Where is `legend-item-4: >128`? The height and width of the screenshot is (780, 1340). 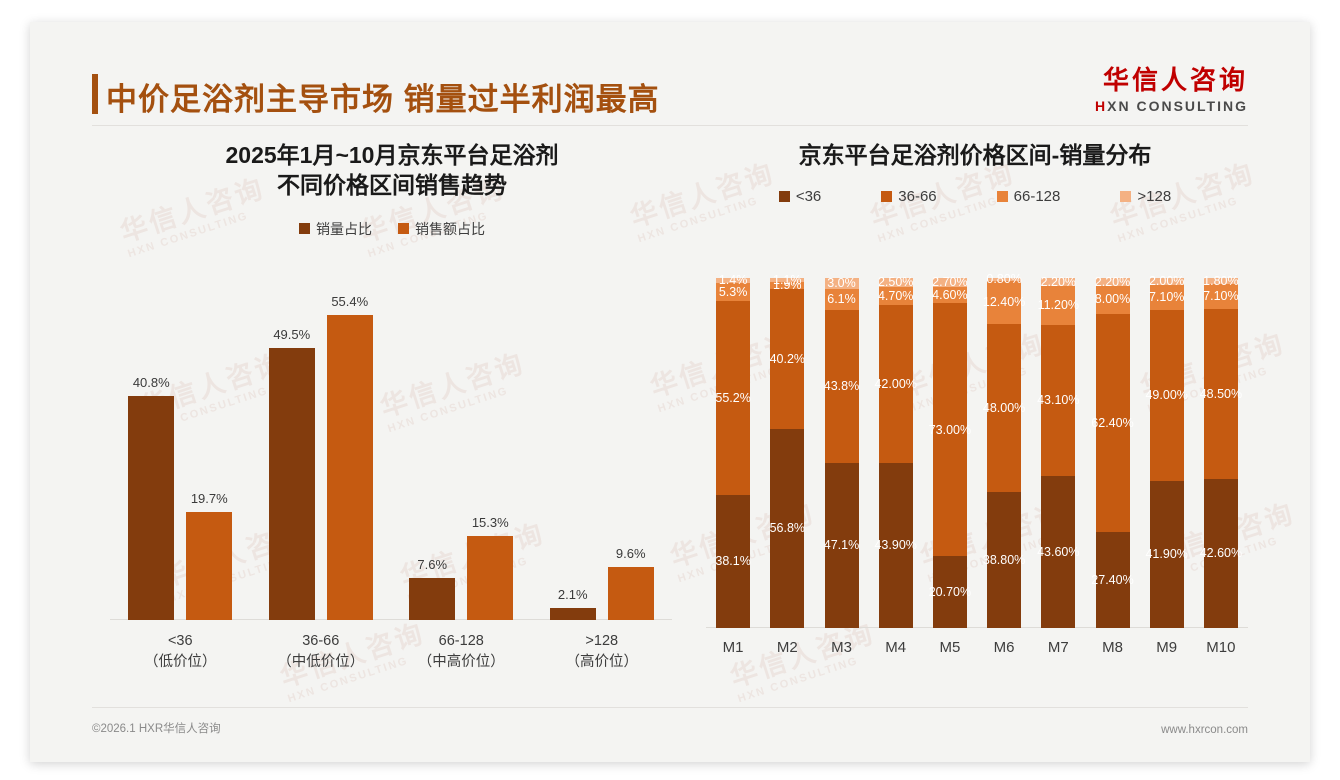
legend-item-4: >128 is located at coordinates (1145, 196).